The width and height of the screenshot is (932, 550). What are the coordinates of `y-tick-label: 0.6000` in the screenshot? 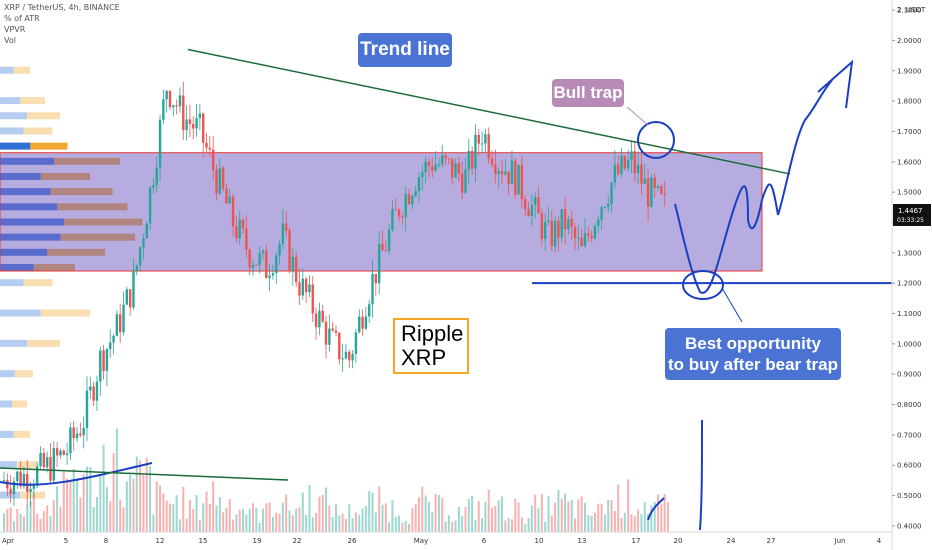 It's located at (909, 466).